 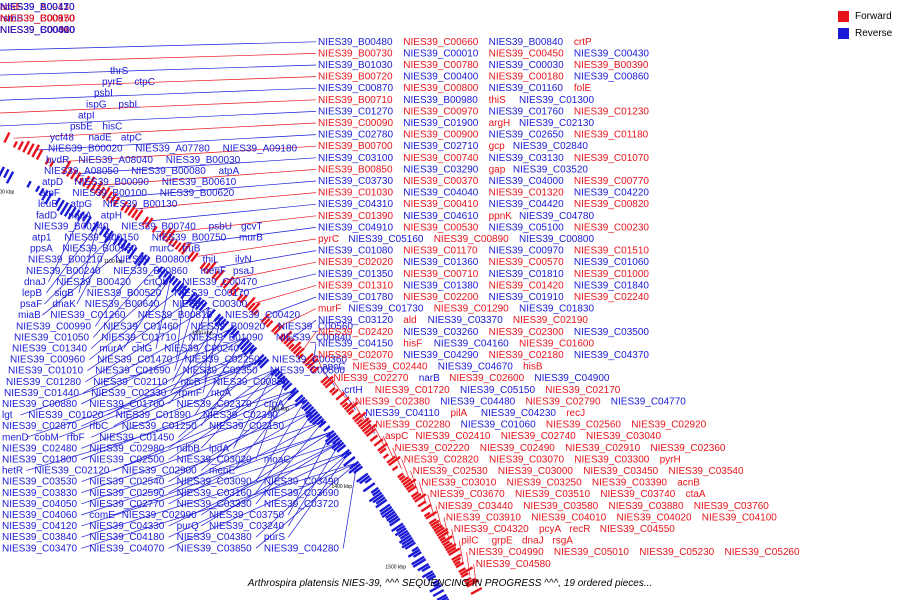 I want to click on gene-label-forward: thiS, so click(x=498, y=100).